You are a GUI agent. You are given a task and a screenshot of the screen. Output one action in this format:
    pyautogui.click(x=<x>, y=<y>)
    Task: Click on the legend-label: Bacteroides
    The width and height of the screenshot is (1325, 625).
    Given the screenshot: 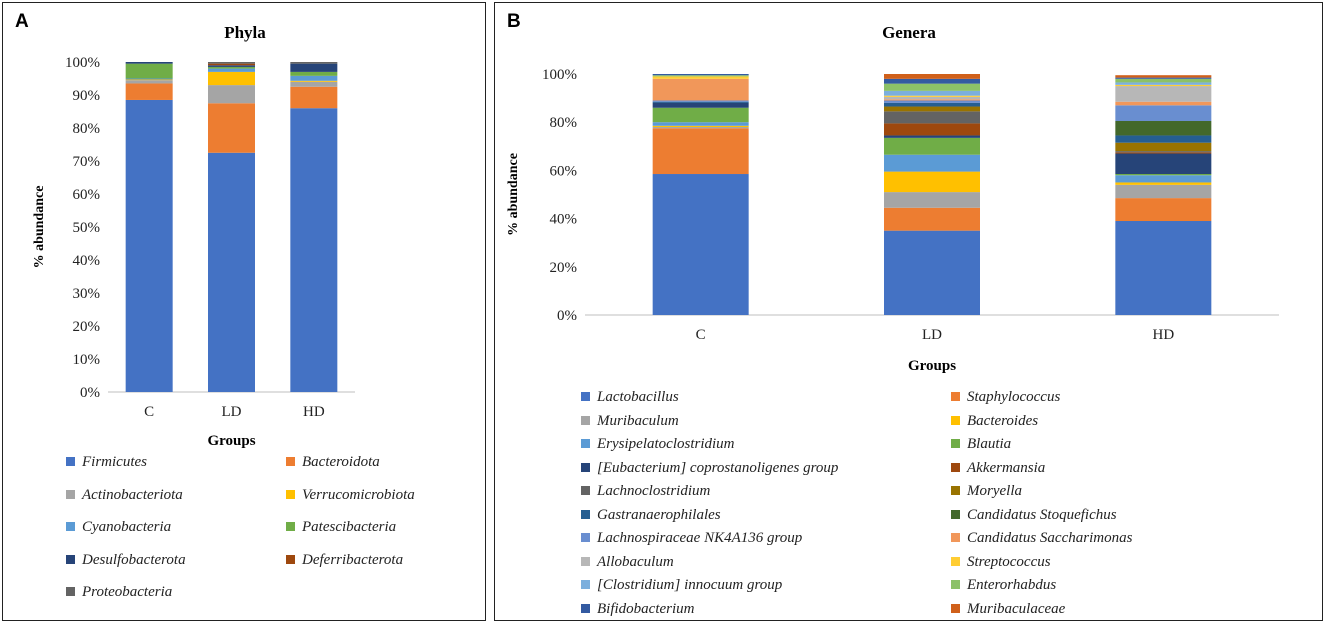 What is the action you would take?
    pyautogui.click(x=1003, y=420)
    